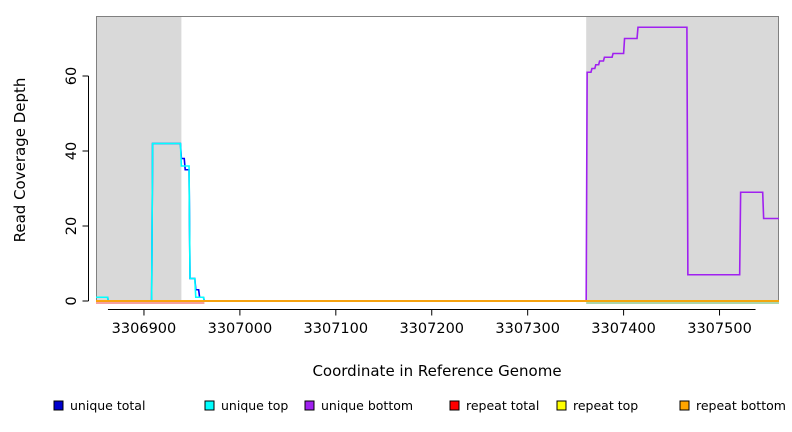  Describe the element at coordinates (72, 151) in the screenshot. I see `y-tick-label: 40` at that location.